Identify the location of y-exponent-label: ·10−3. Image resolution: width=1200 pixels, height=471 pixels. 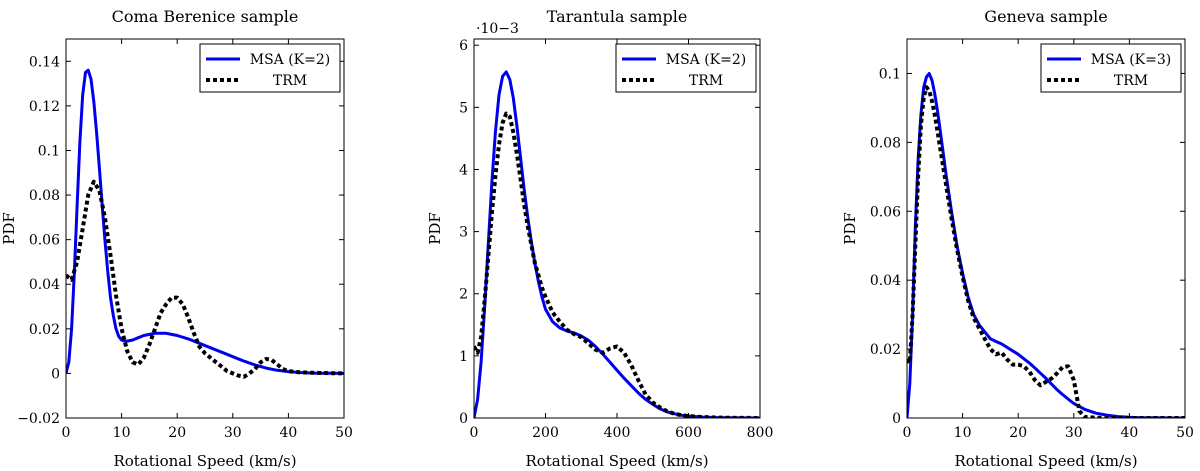
(497, 29).